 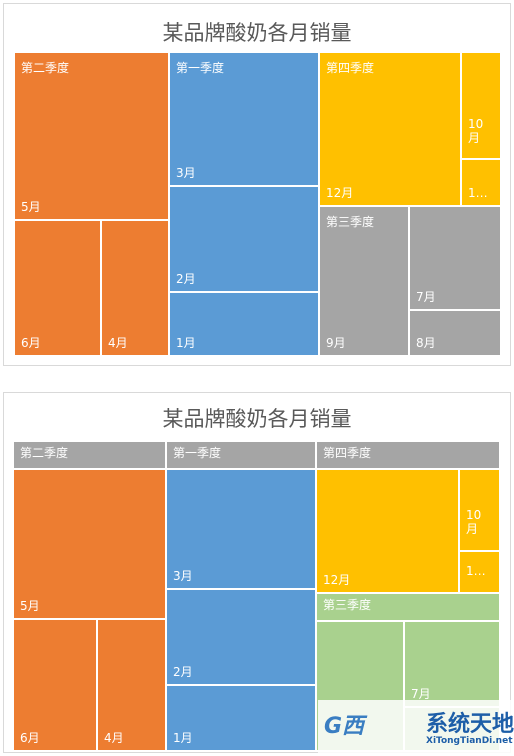 What do you see at coordinates (470, 724) in the screenshot?
I see `watermark-site-name: 系统天地` at bounding box center [470, 724].